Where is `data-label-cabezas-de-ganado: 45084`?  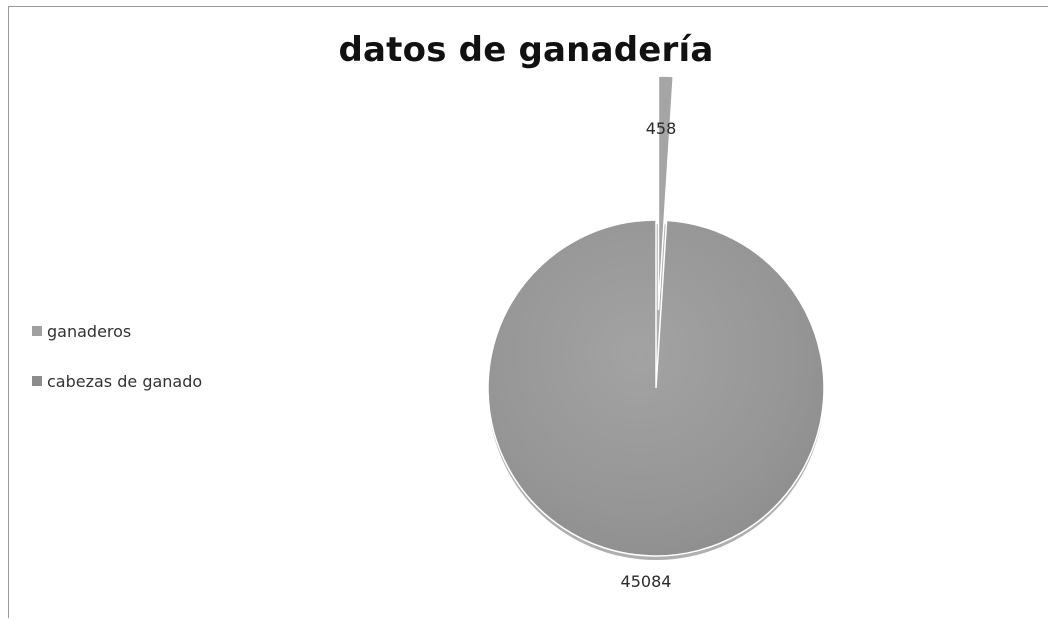
data-label-cabezas-de-ganado: 45084 is located at coordinates (646, 581).